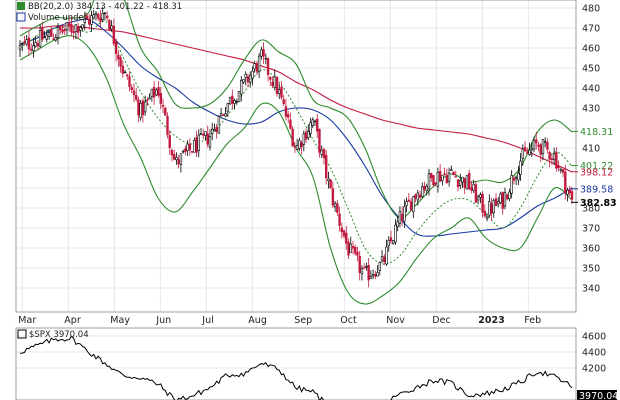 The height and width of the screenshot is (400, 620). Describe the element at coordinates (207, 320) in the screenshot. I see `x-tick-label: Jul` at that location.